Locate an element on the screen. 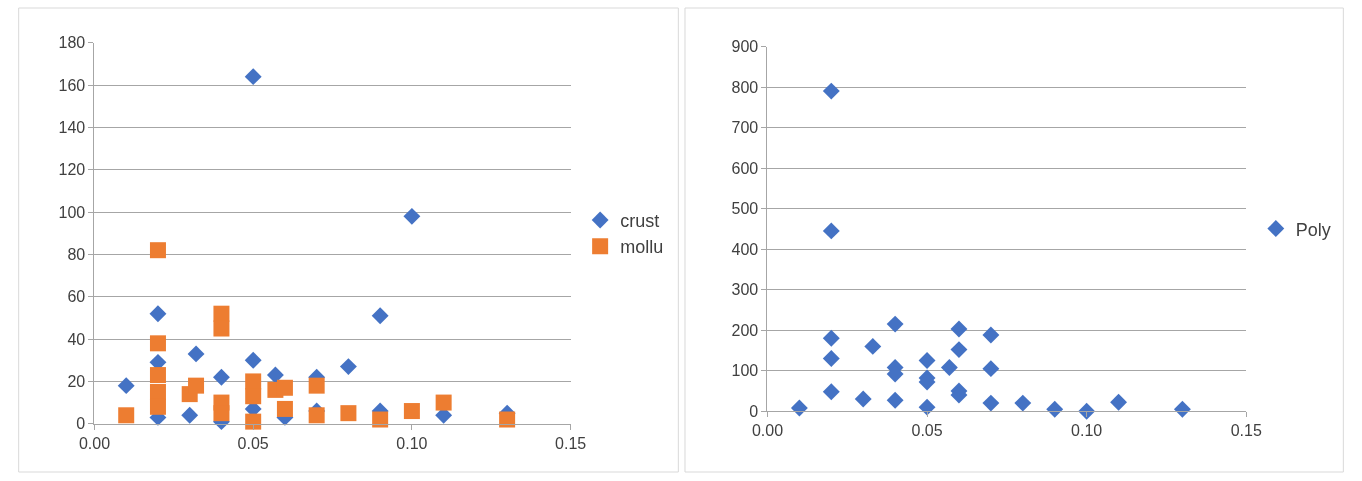  y-tick-label: 500 is located at coordinates (745, 209).